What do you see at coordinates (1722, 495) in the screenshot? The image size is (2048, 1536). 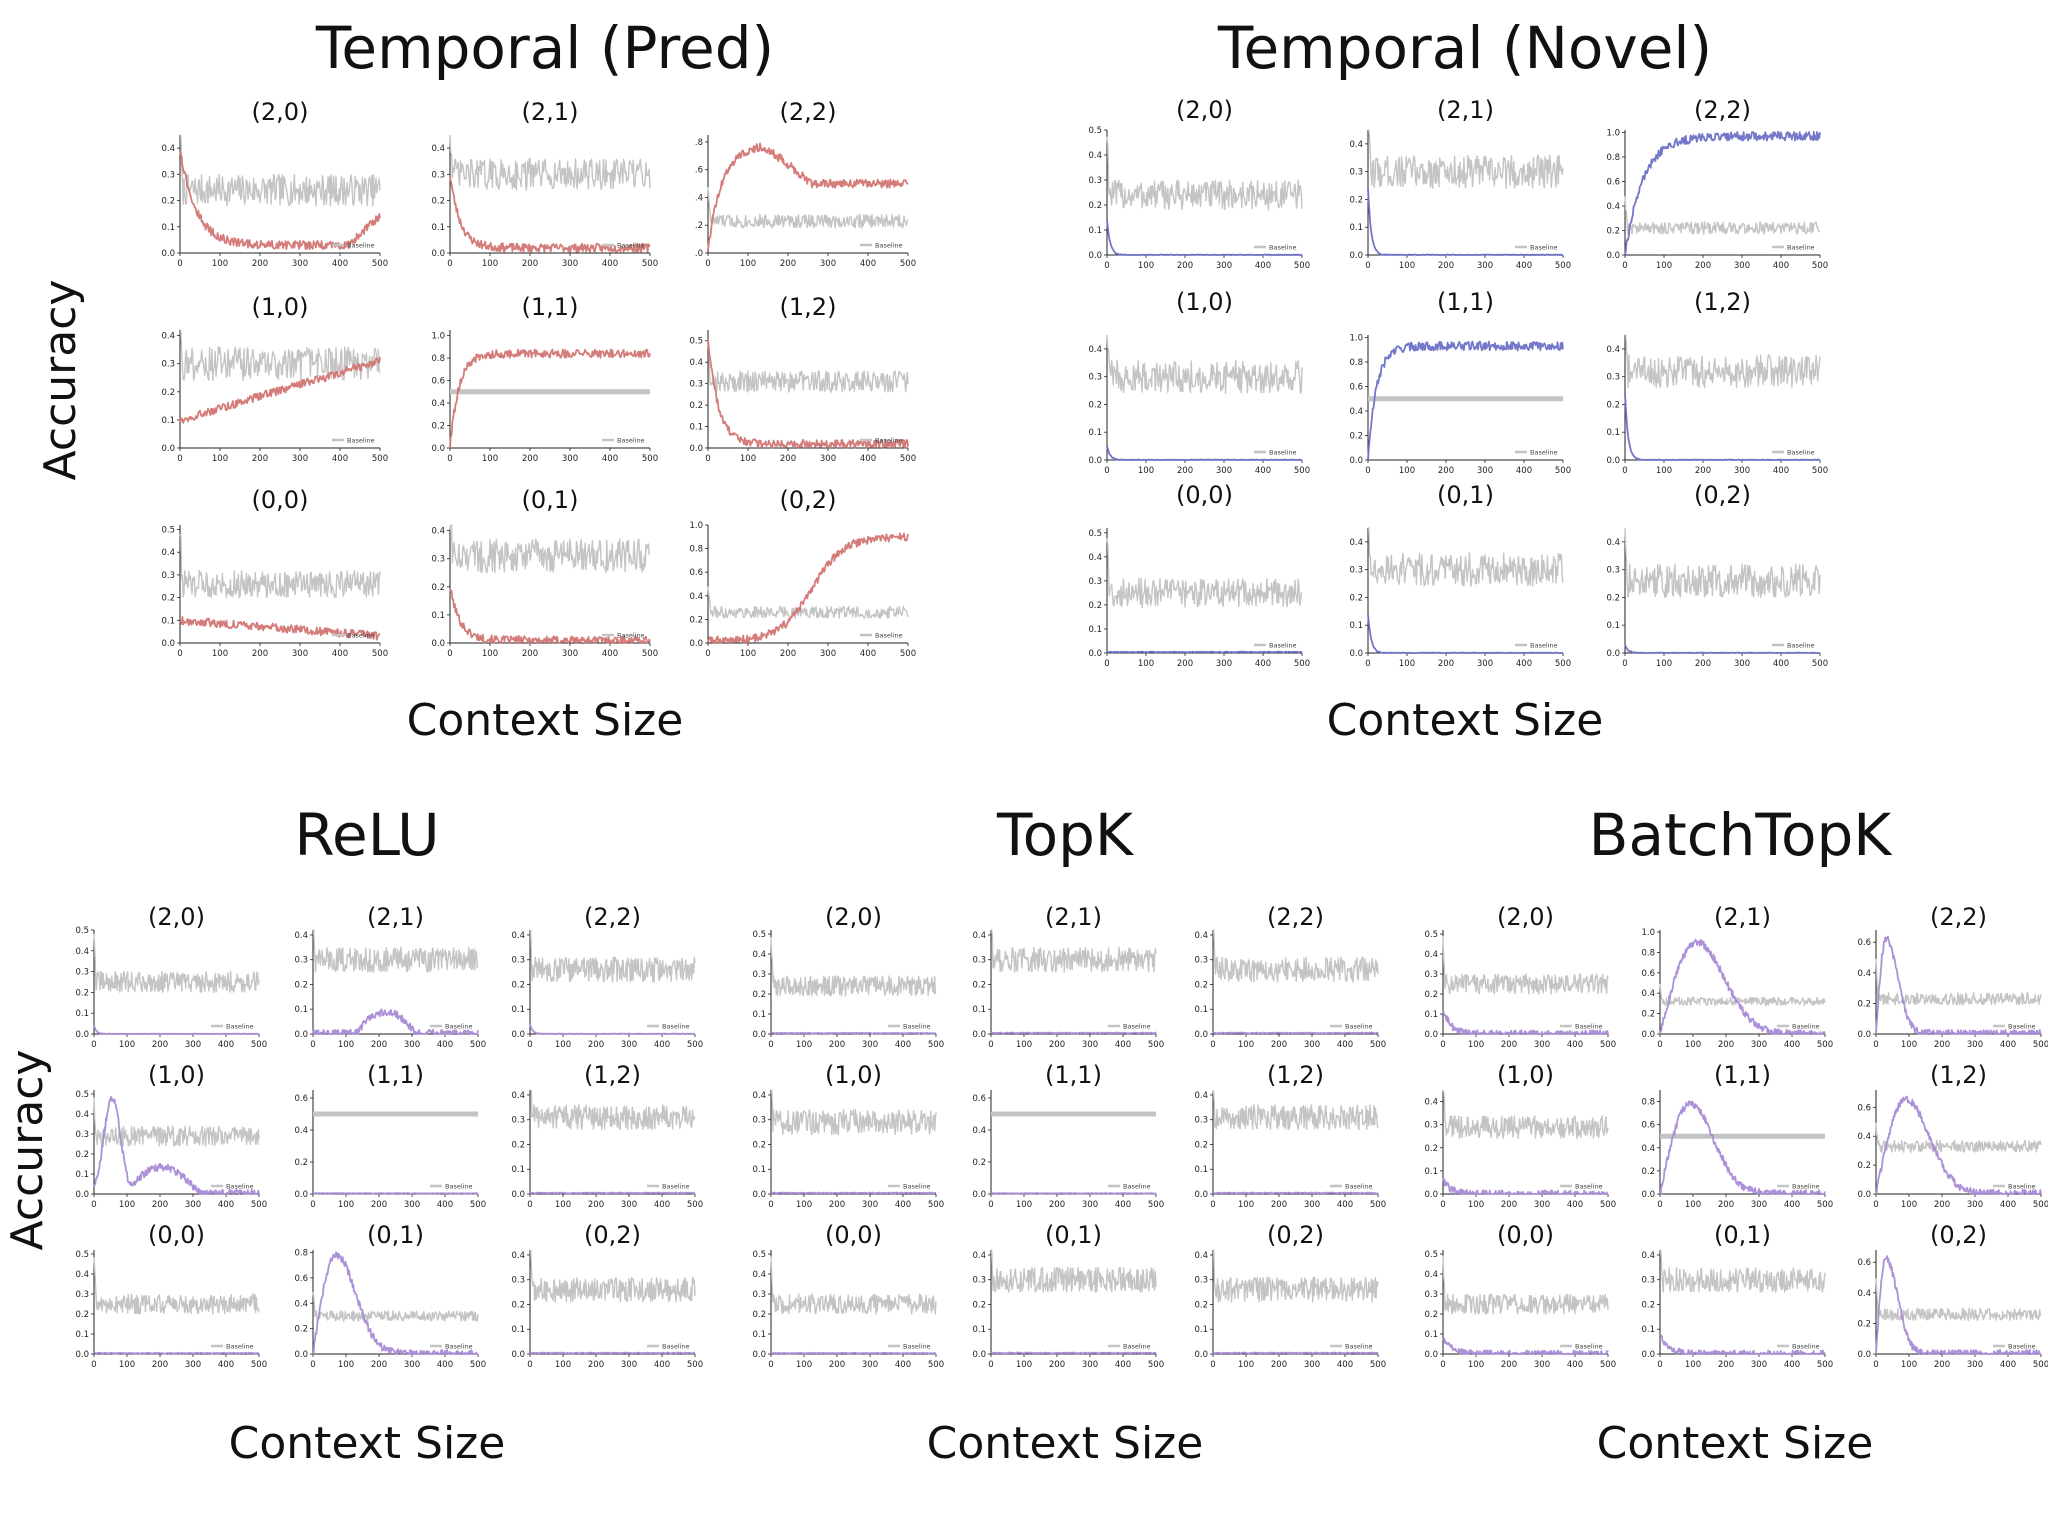 I see `subplot-title: (0,2)` at bounding box center [1722, 495].